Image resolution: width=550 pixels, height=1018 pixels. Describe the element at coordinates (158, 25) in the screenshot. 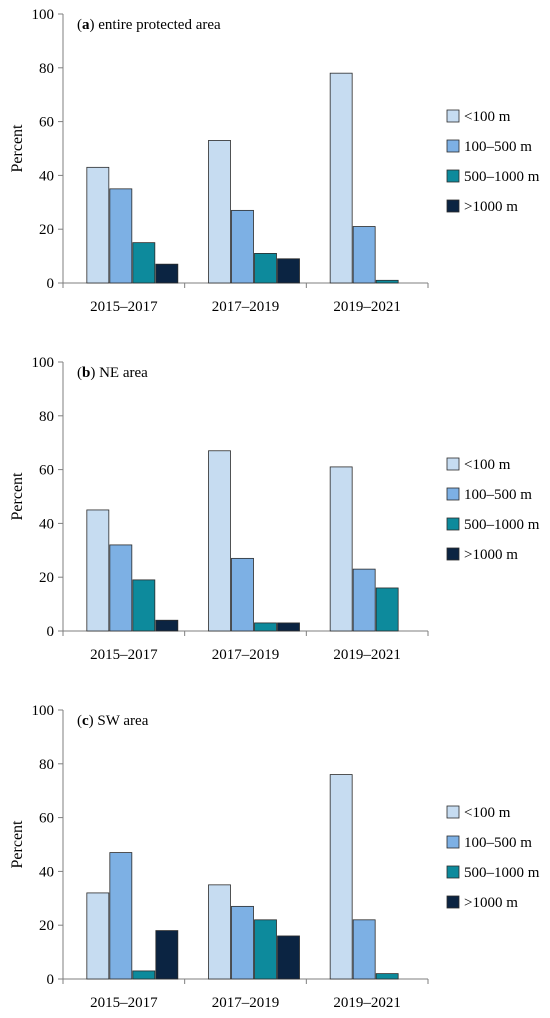

I see `panel-title-text: entire protected area` at that location.